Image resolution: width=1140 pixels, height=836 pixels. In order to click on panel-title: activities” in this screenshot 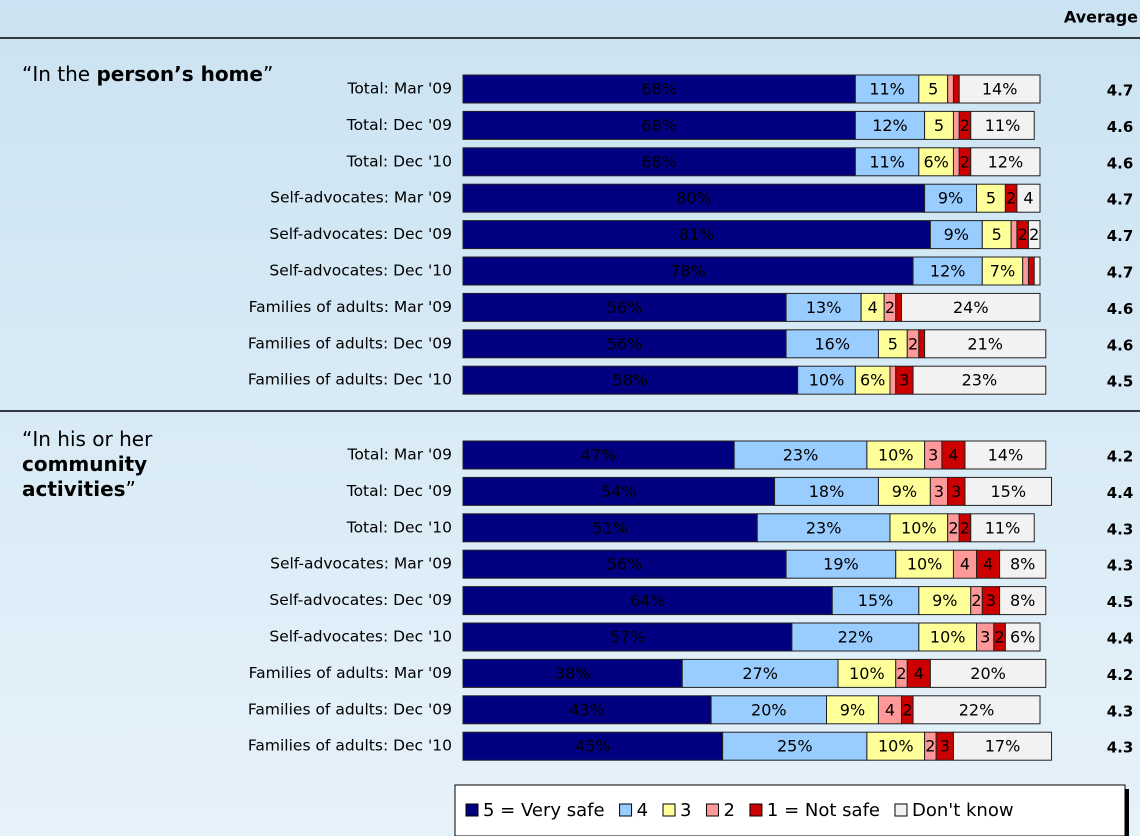, I will do `click(79, 489)`.